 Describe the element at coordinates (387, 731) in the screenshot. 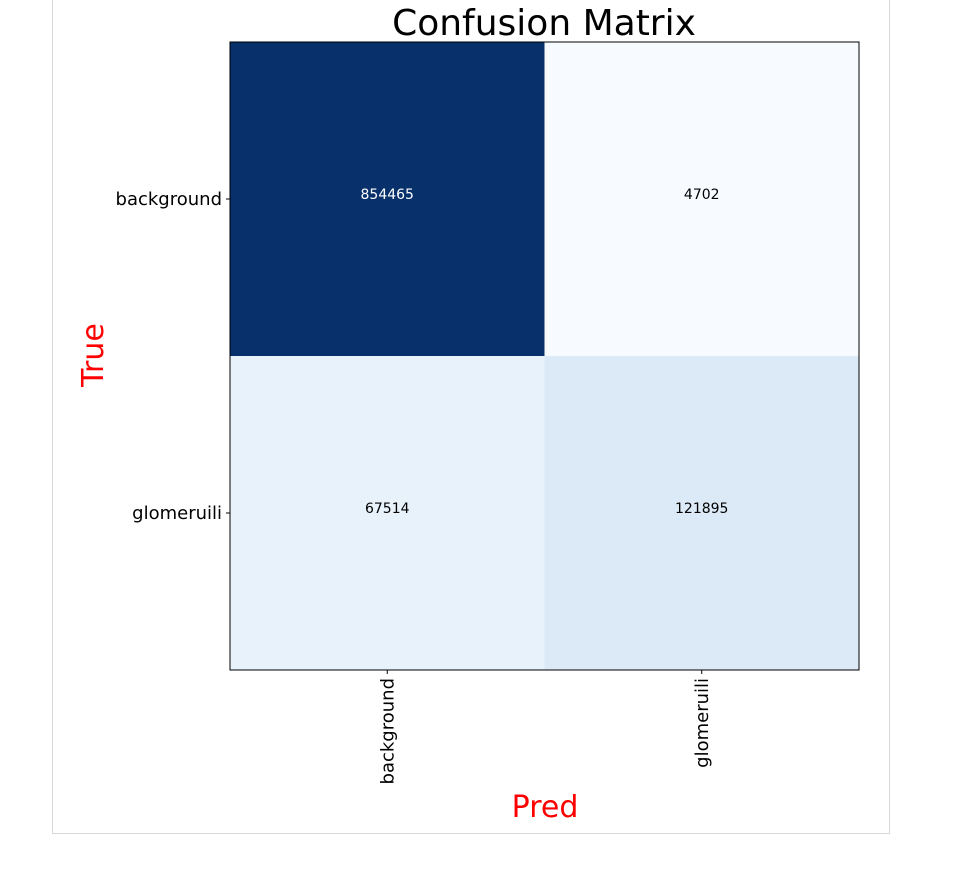

I see `x-tick-label: background` at that location.